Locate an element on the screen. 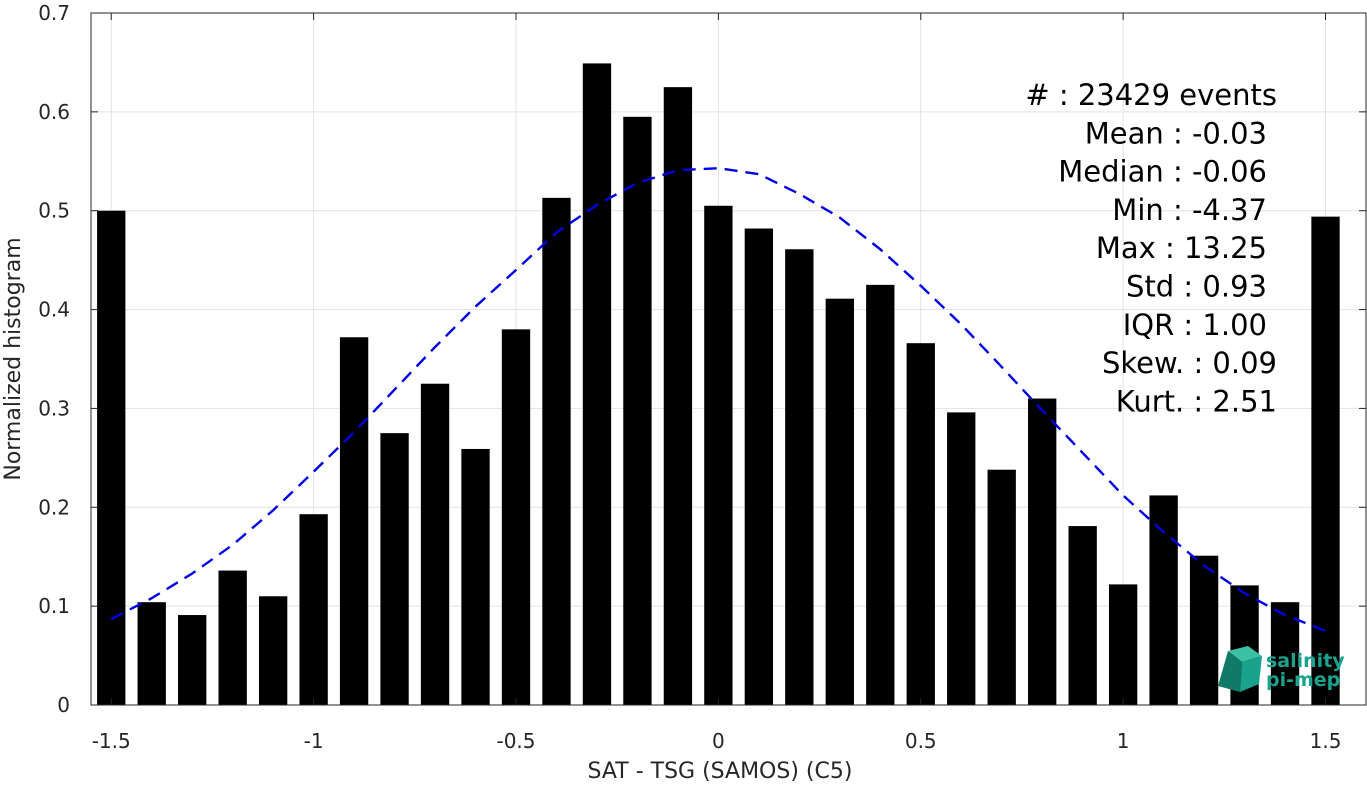 The width and height of the screenshot is (1367, 785). y-tick-label: 0.2 is located at coordinates (54, 507).